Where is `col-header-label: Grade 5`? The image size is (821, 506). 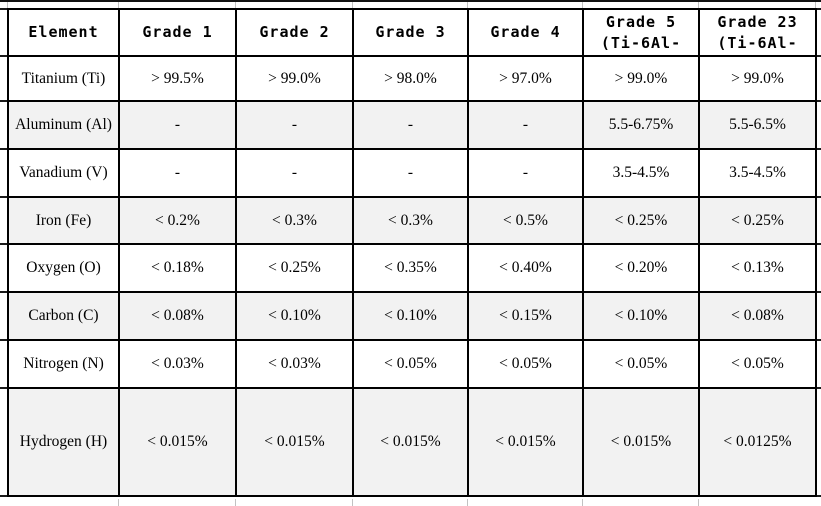
col-header-label: Grade 5 is located at coordinates (641, 21).